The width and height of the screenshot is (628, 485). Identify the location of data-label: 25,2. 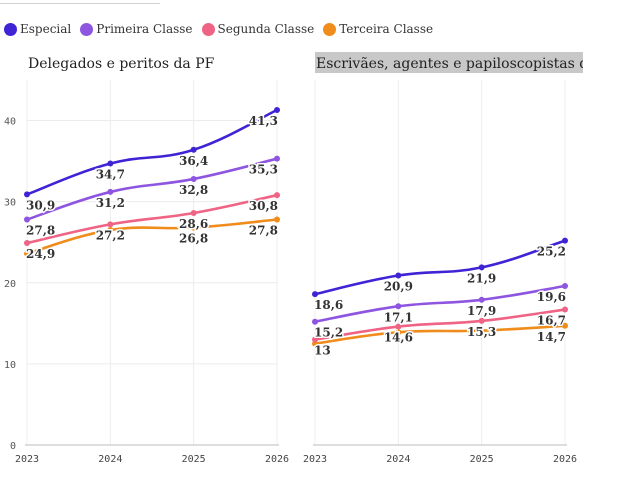
(551, 252).